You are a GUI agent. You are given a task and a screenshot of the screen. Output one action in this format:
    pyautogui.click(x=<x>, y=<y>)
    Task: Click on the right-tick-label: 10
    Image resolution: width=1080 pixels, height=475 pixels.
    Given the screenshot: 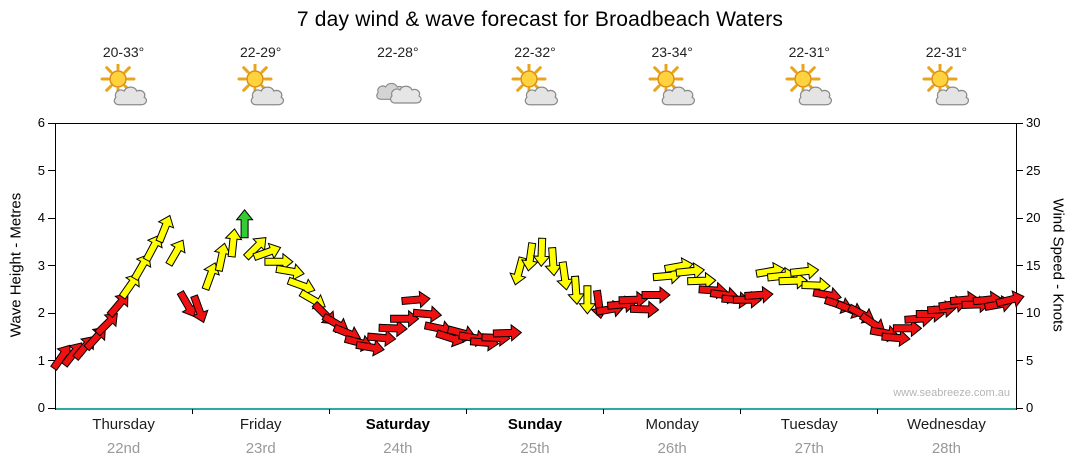 What is the action you would take?
    pyautogui.click(x=1033, y=312)
    